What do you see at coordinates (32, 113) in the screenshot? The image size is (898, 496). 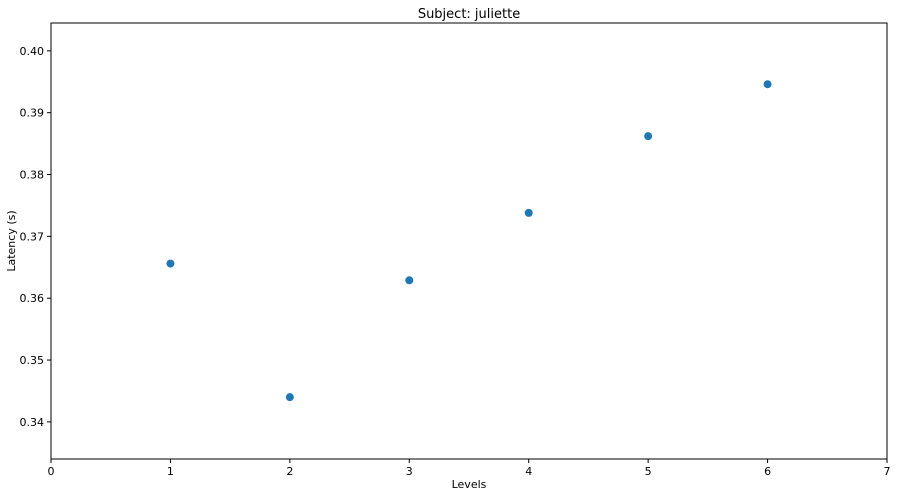 I see `y-tick-label: 0.39` at bounding box center [32, 113].